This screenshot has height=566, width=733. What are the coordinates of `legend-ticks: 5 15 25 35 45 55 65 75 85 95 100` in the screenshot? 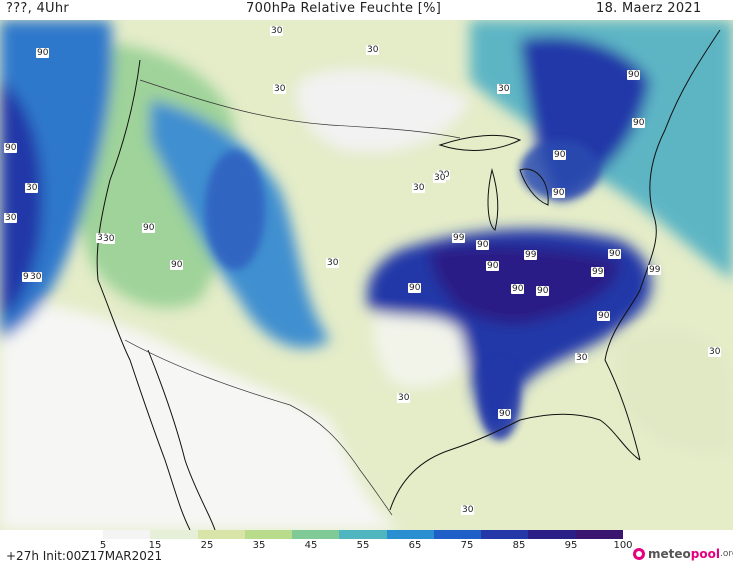 It's located at (366, 546).